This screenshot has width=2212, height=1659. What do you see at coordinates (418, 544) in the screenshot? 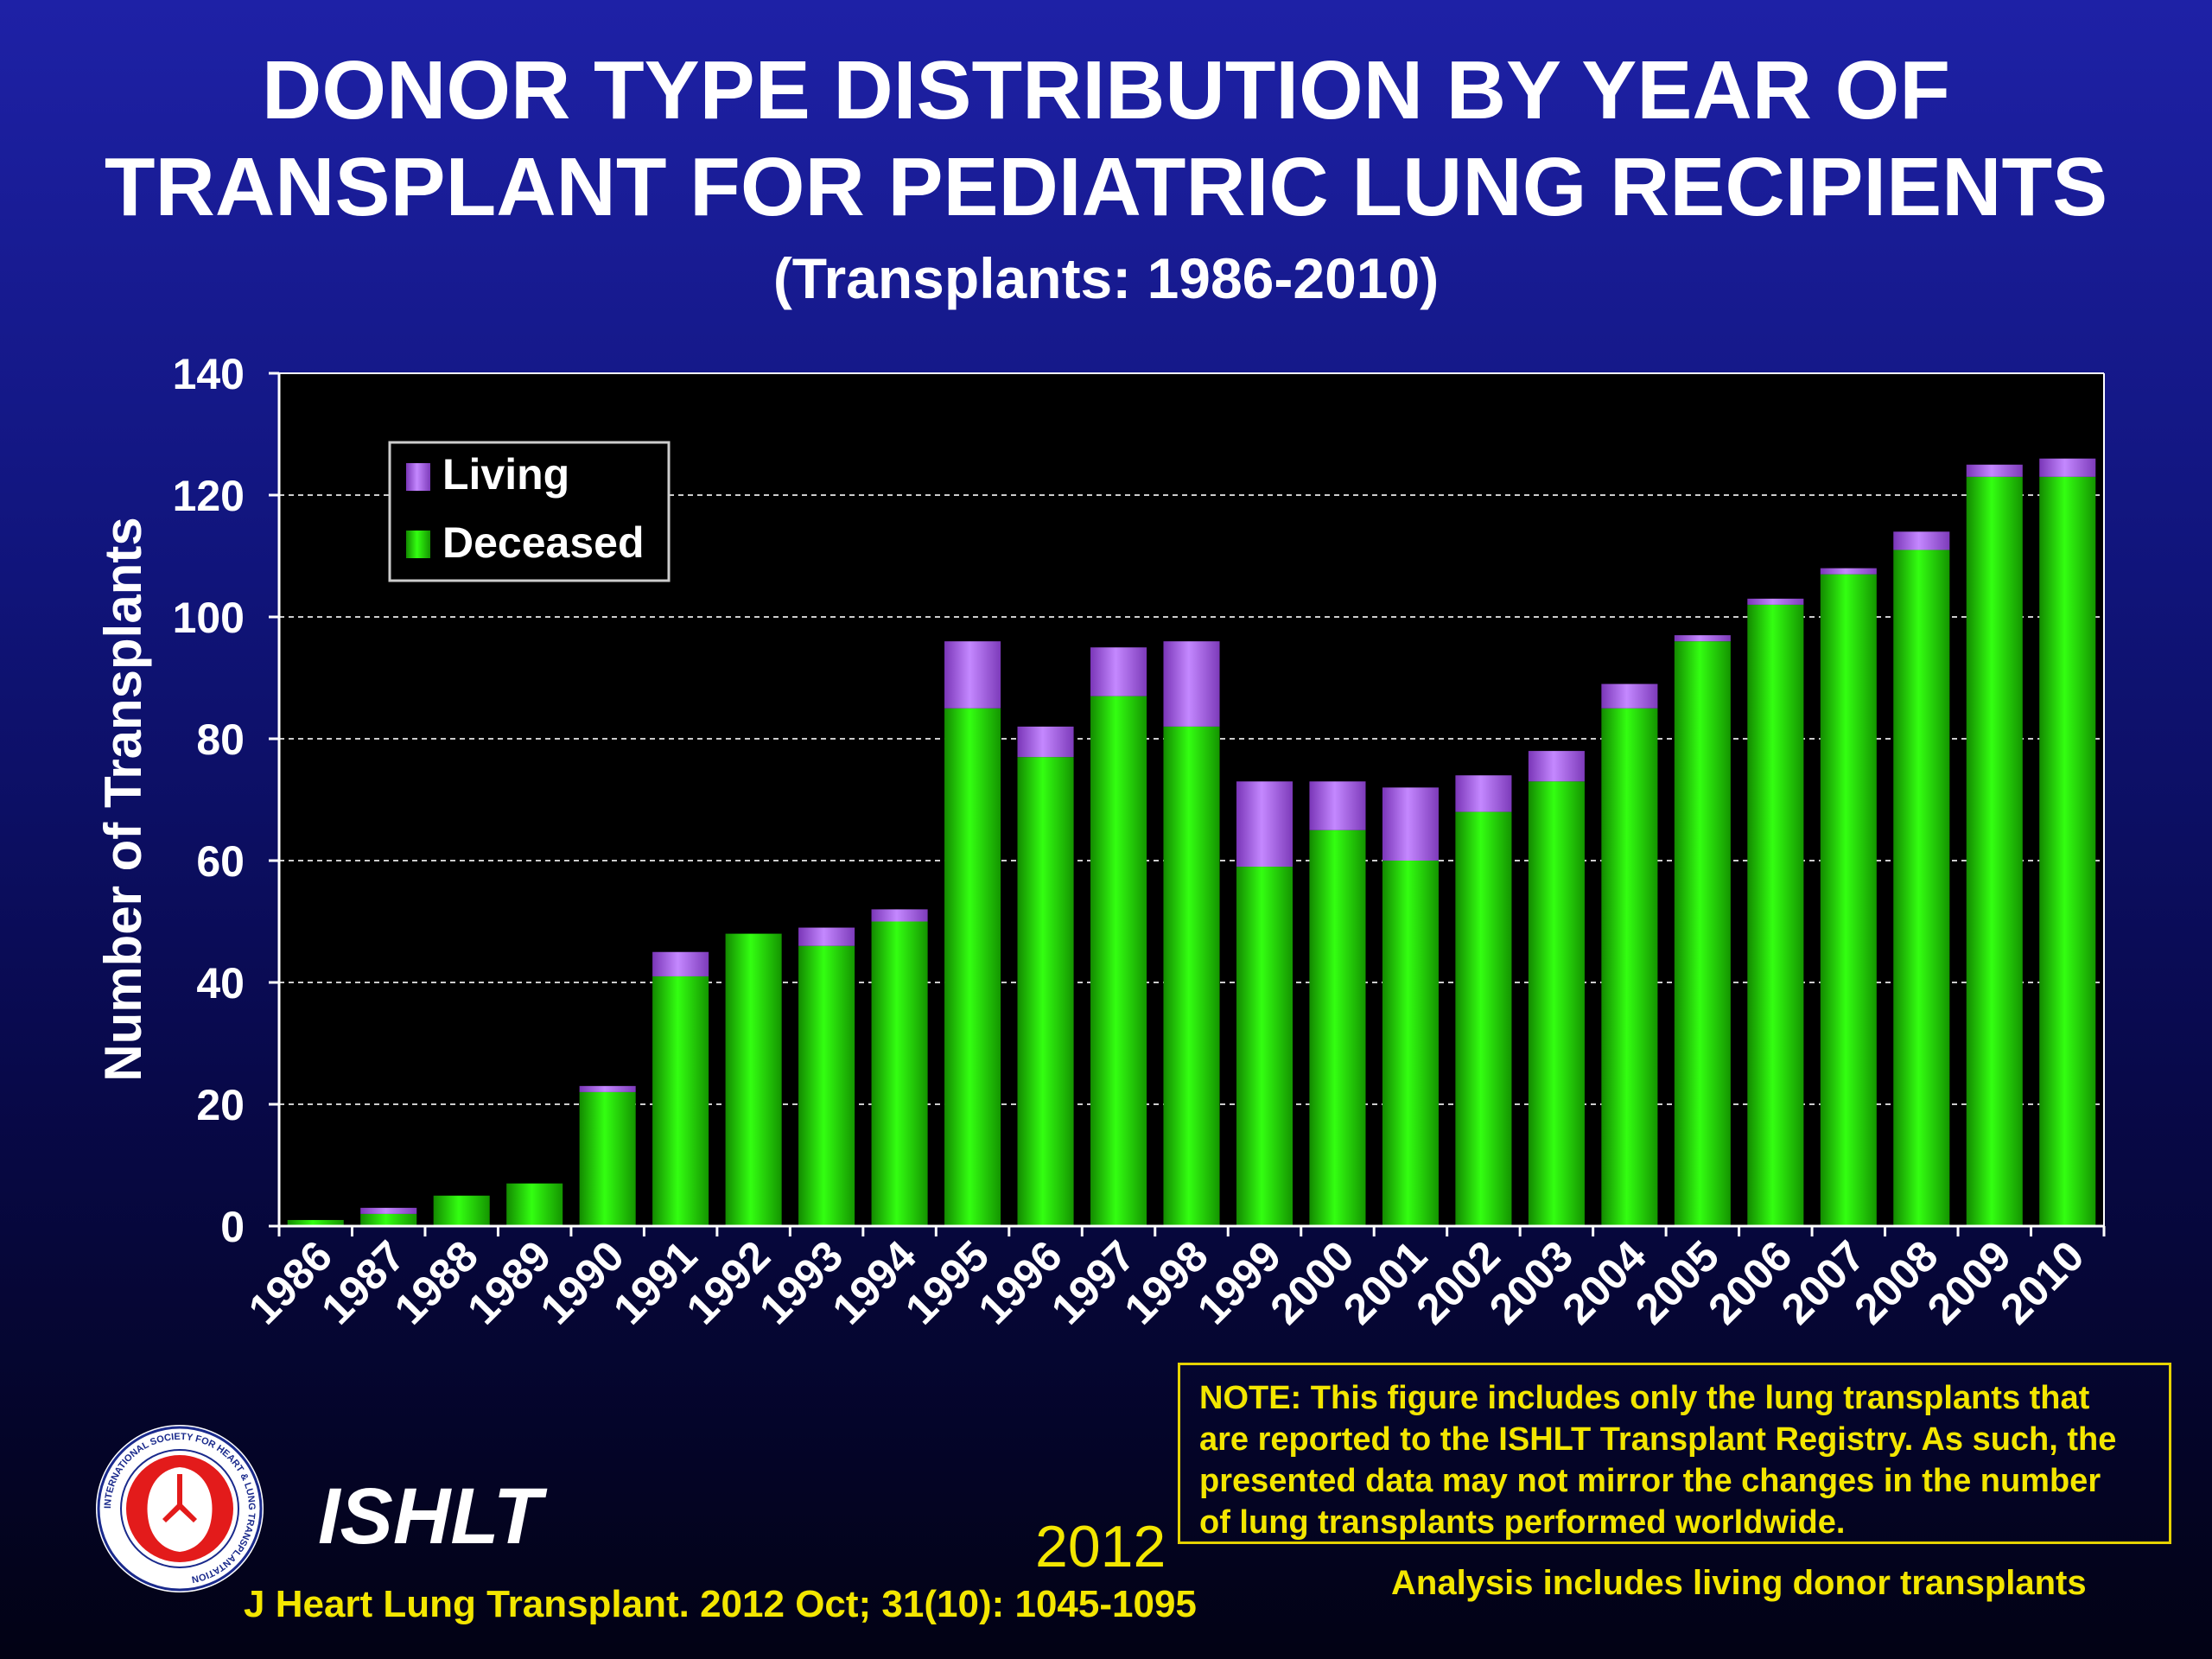
I see `legend-swatch-deceased` at bounding box center [418, 544].